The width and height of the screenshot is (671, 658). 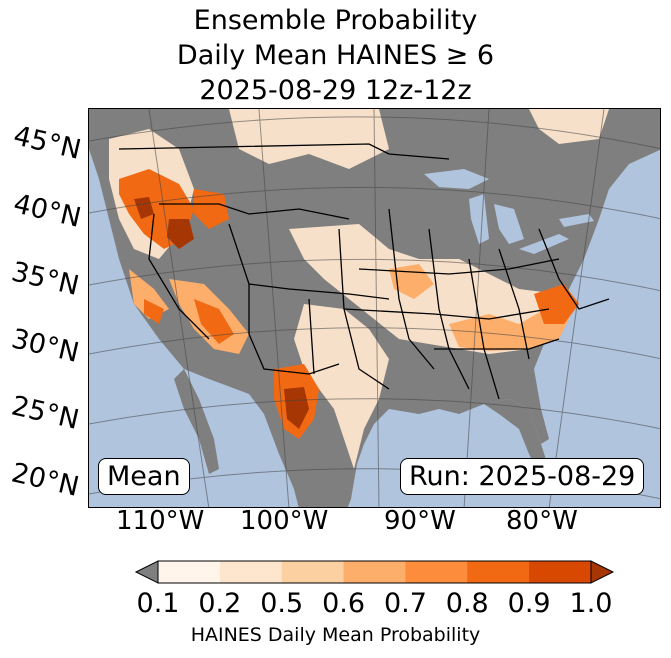 I want to click on mean-label: Mean, so click(x=144, y=476).